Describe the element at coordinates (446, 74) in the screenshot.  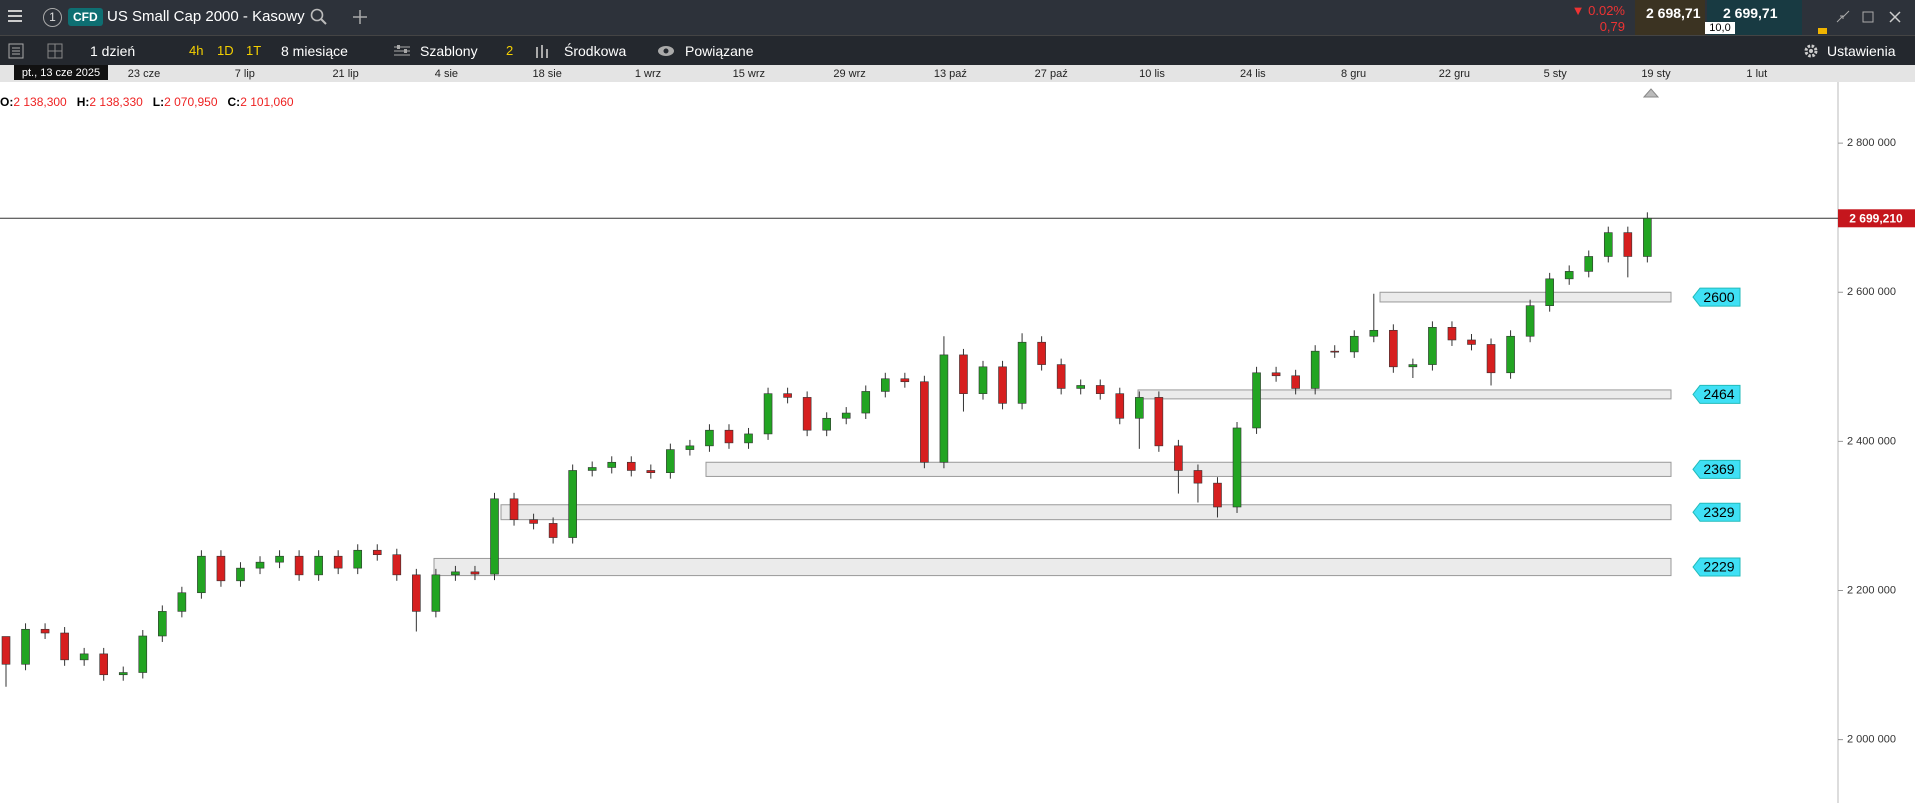
I see `x-tick-label: 4 sie` at that location.